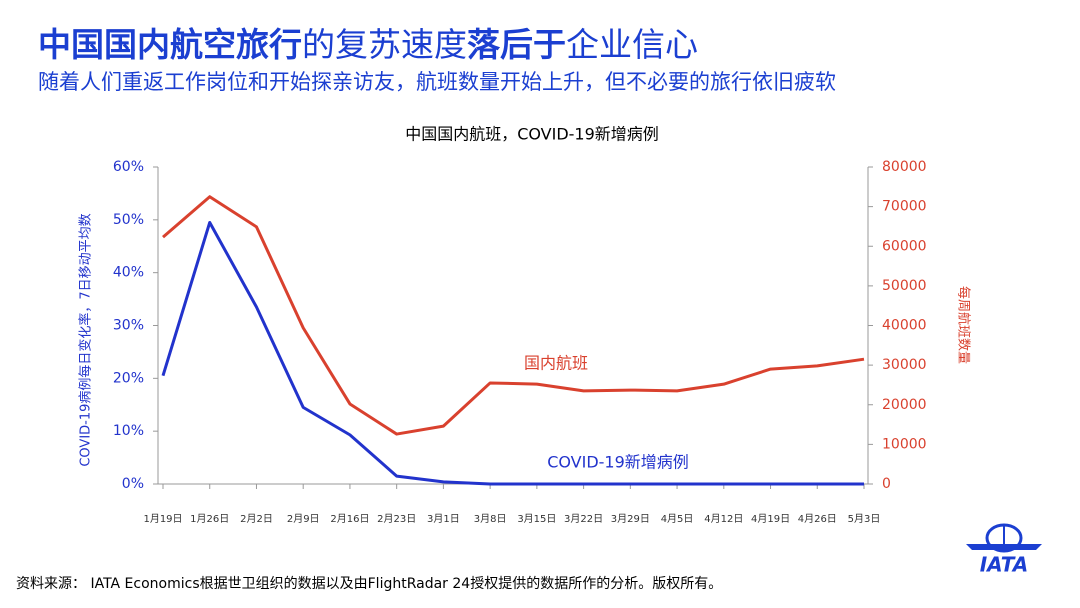  Describe the element at coordinates (904, 444) in the screenshot. I see `y2-tick-label: 10000` at that location.